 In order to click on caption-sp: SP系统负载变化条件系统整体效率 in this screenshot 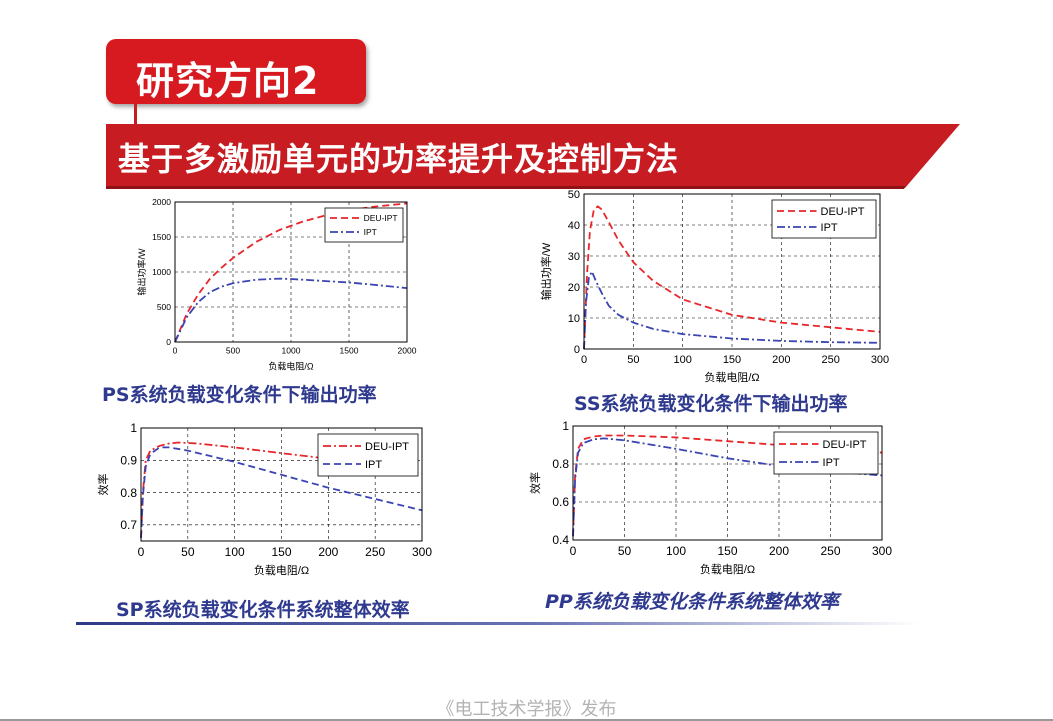, I will do `click(263, 610)`.